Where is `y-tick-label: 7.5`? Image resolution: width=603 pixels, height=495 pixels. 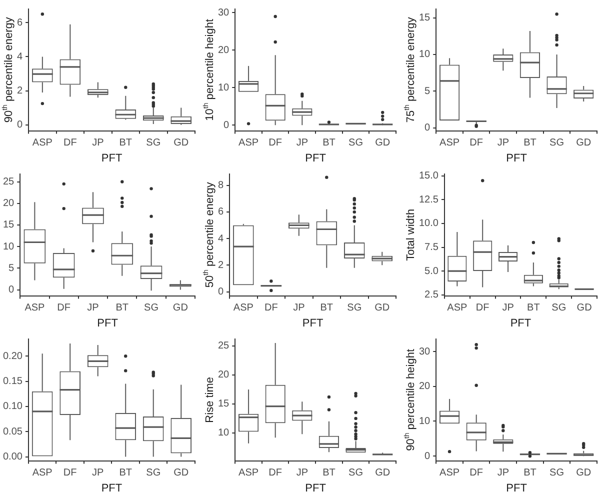 y-tick-label: 7.5 is located at coordinates (431, 248).